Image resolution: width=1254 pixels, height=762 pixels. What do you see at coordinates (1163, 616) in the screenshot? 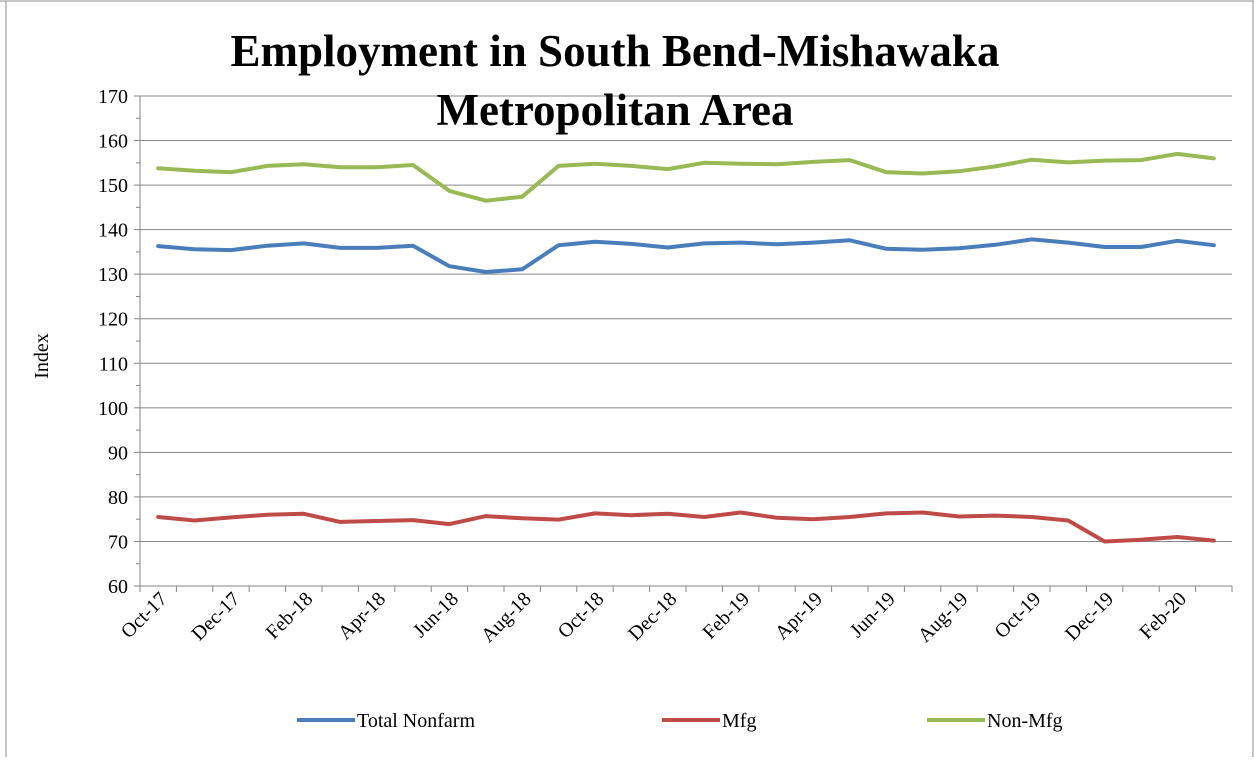
I see `x-tick-label: Feb-20` at bounding box center [1163, 616].